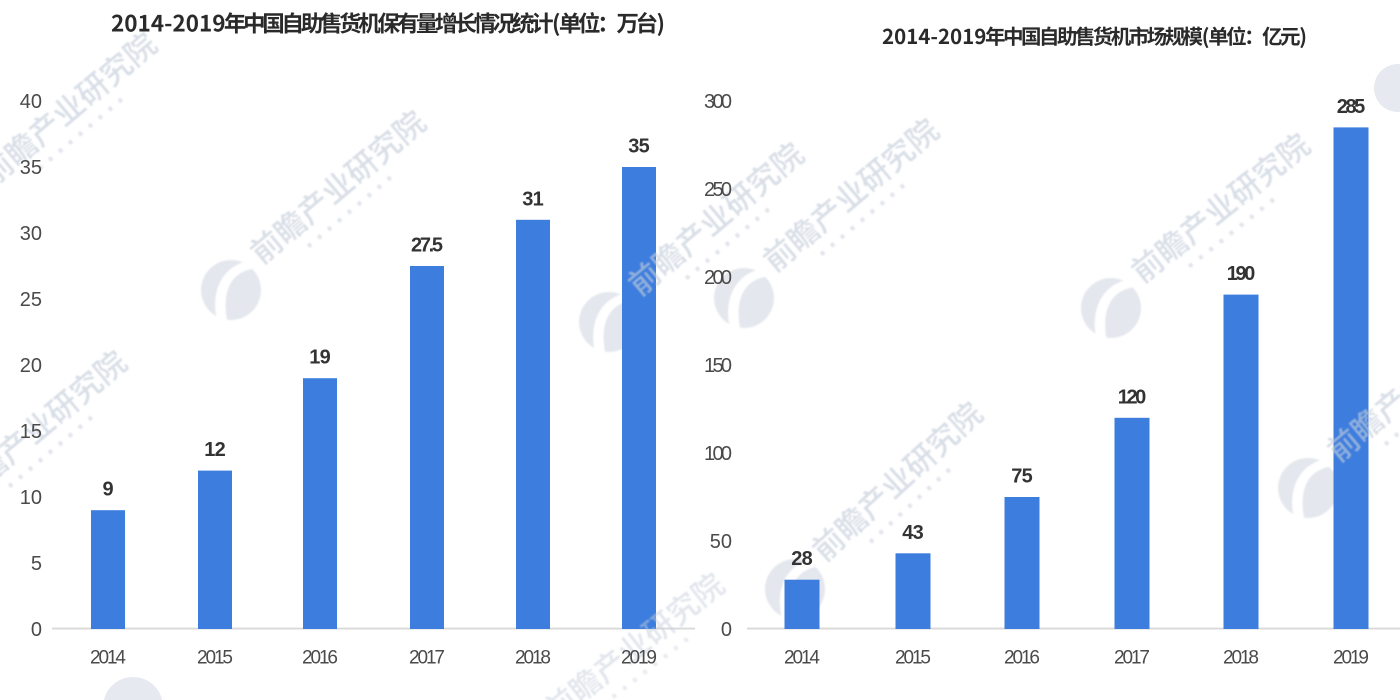 Image resolution: width=1400 pixels, height=700 pixels. What do you see at coordinates (215, 450) in the screenshot?
I see `svg-text: 12` at bounding box center [215, 450].